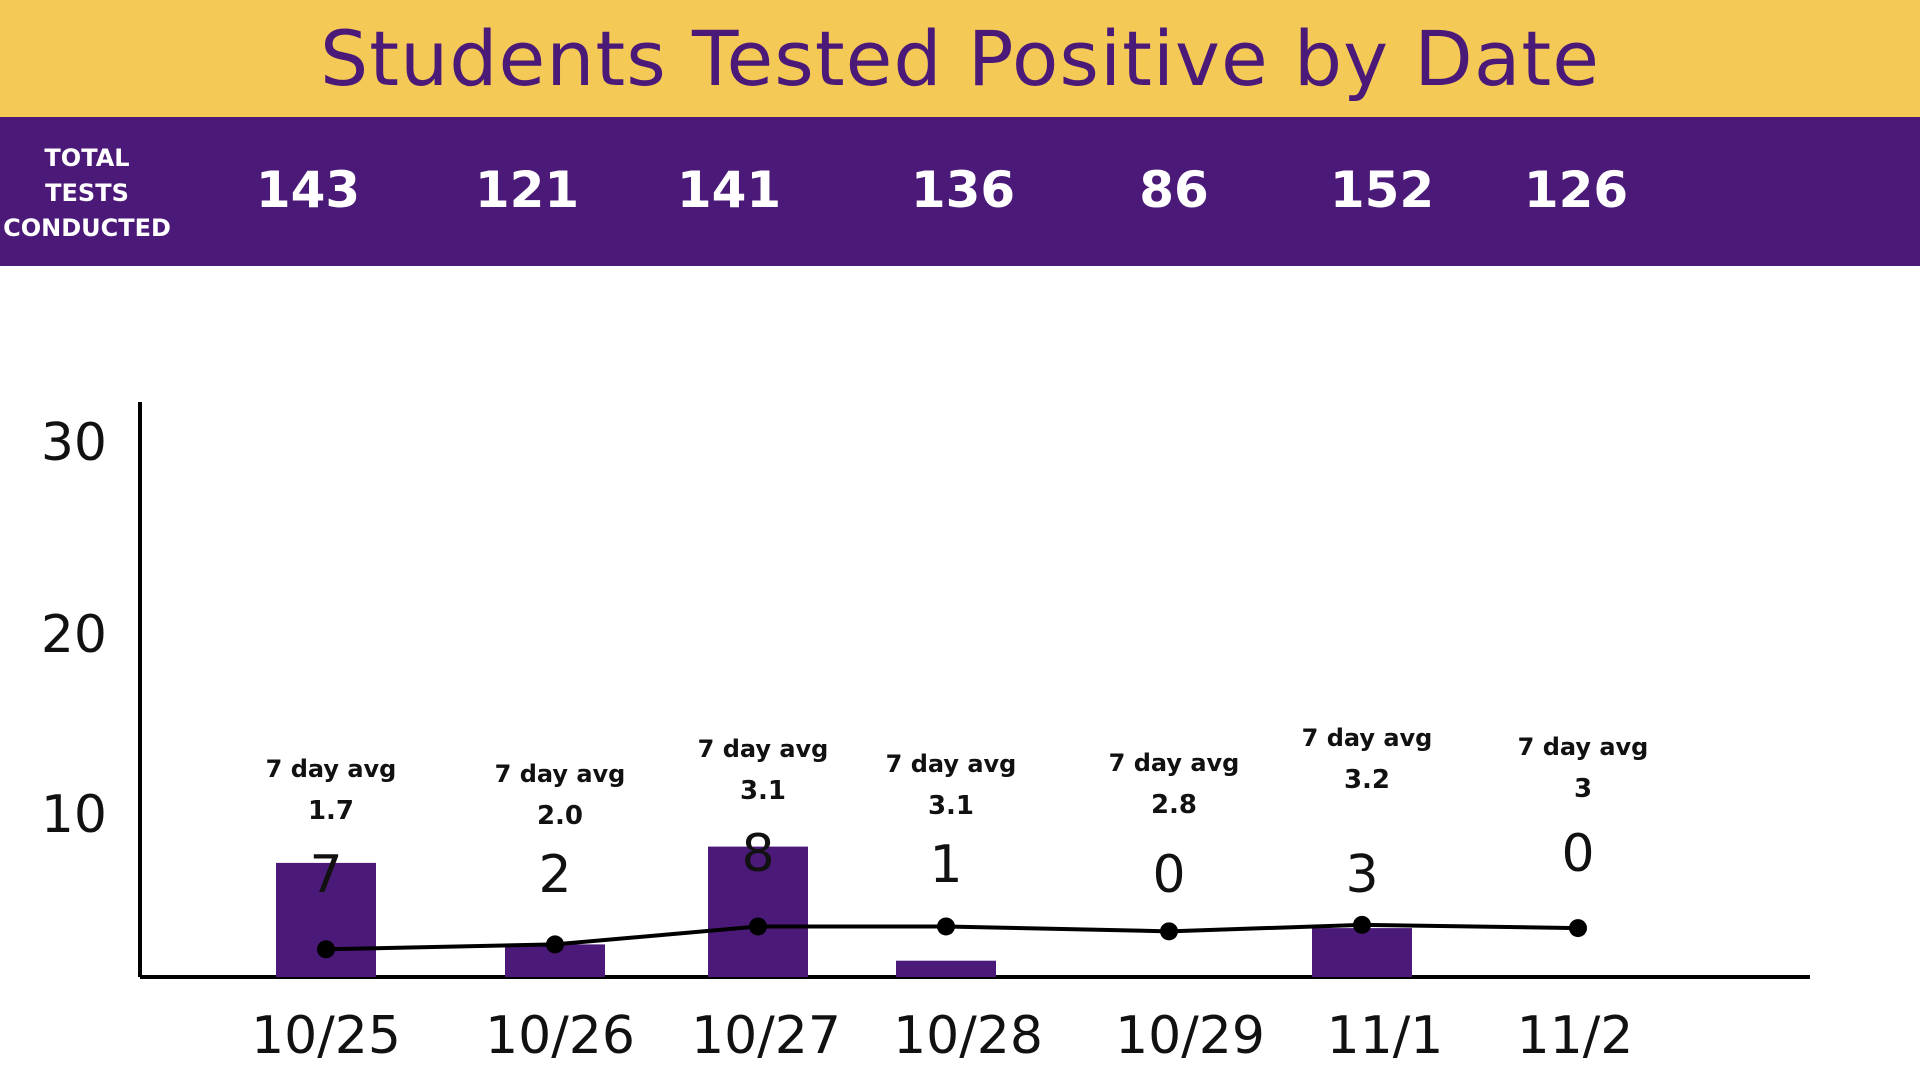 Image resolution: width=1920 pixels, height=1080 pixels. I want to click on total-tests-label-line: CONDUCTED, so click(87, 228).